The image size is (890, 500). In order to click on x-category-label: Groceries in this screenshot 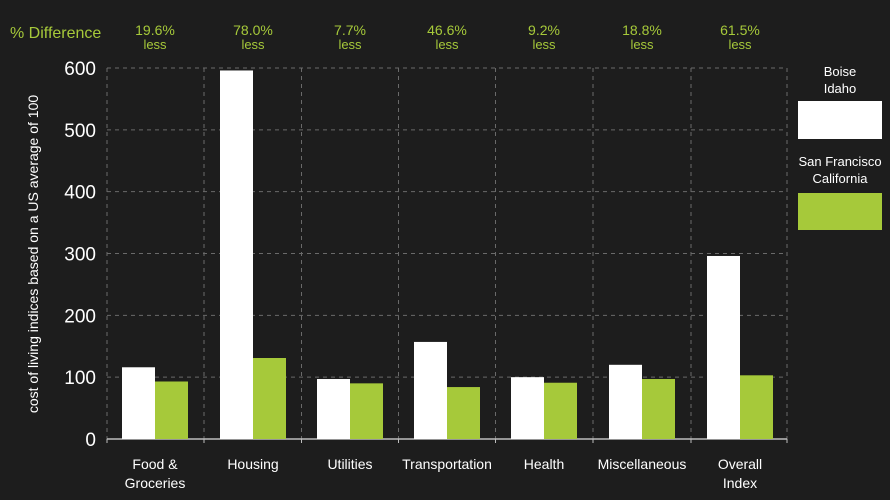, I will do `click(155, 483)`.